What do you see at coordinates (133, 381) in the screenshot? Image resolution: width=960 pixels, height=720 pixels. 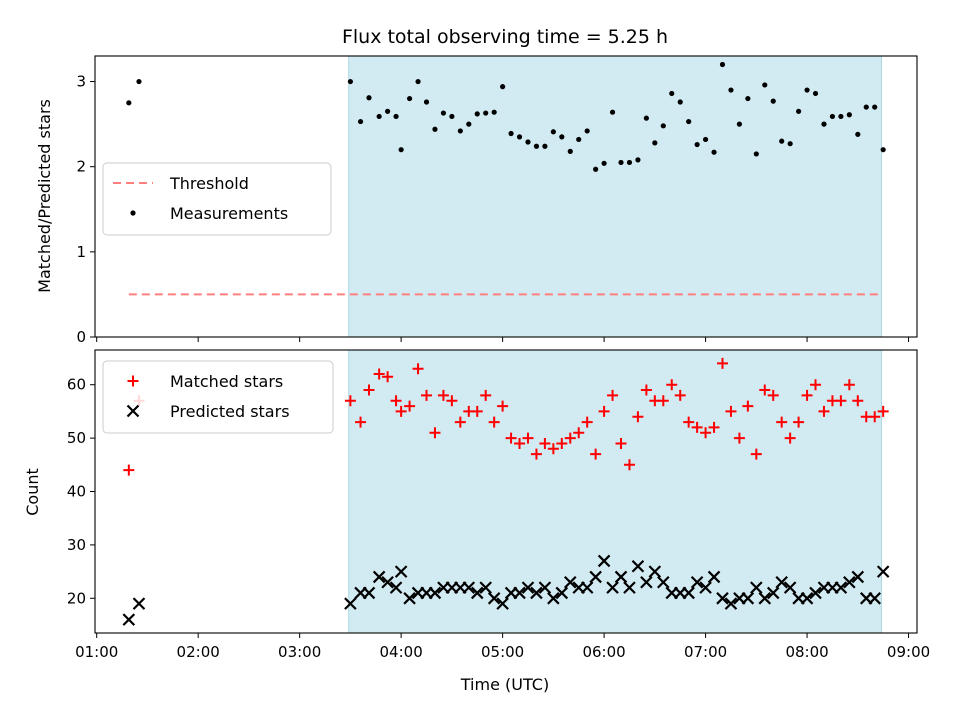 I see `legend-swatch` at bounding box center [133, 381].